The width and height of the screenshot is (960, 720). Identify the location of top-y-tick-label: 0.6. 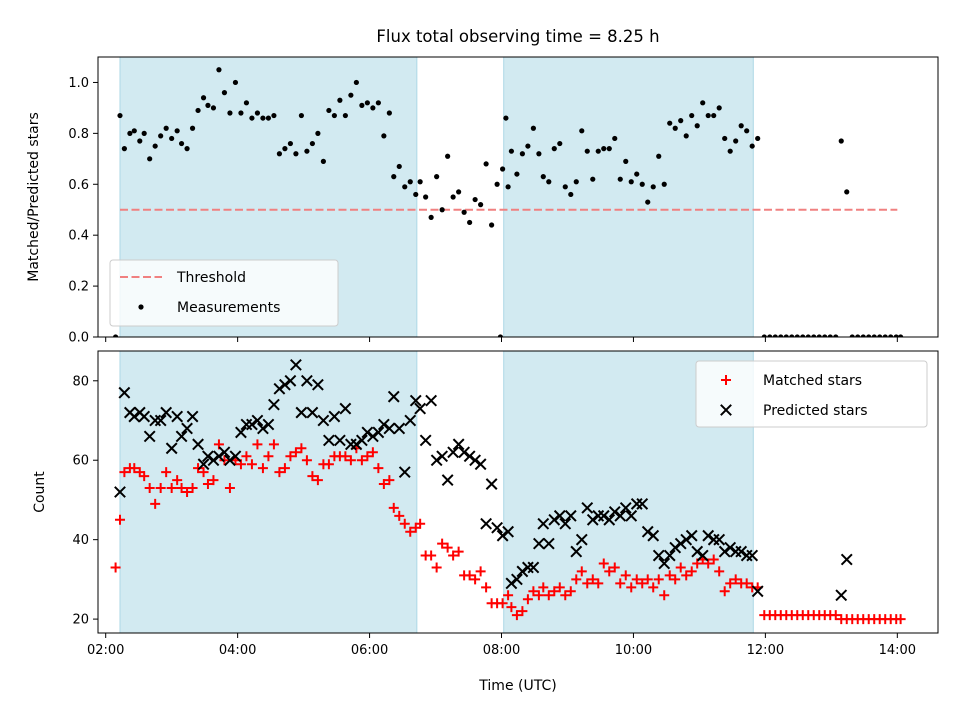
(78, 185).